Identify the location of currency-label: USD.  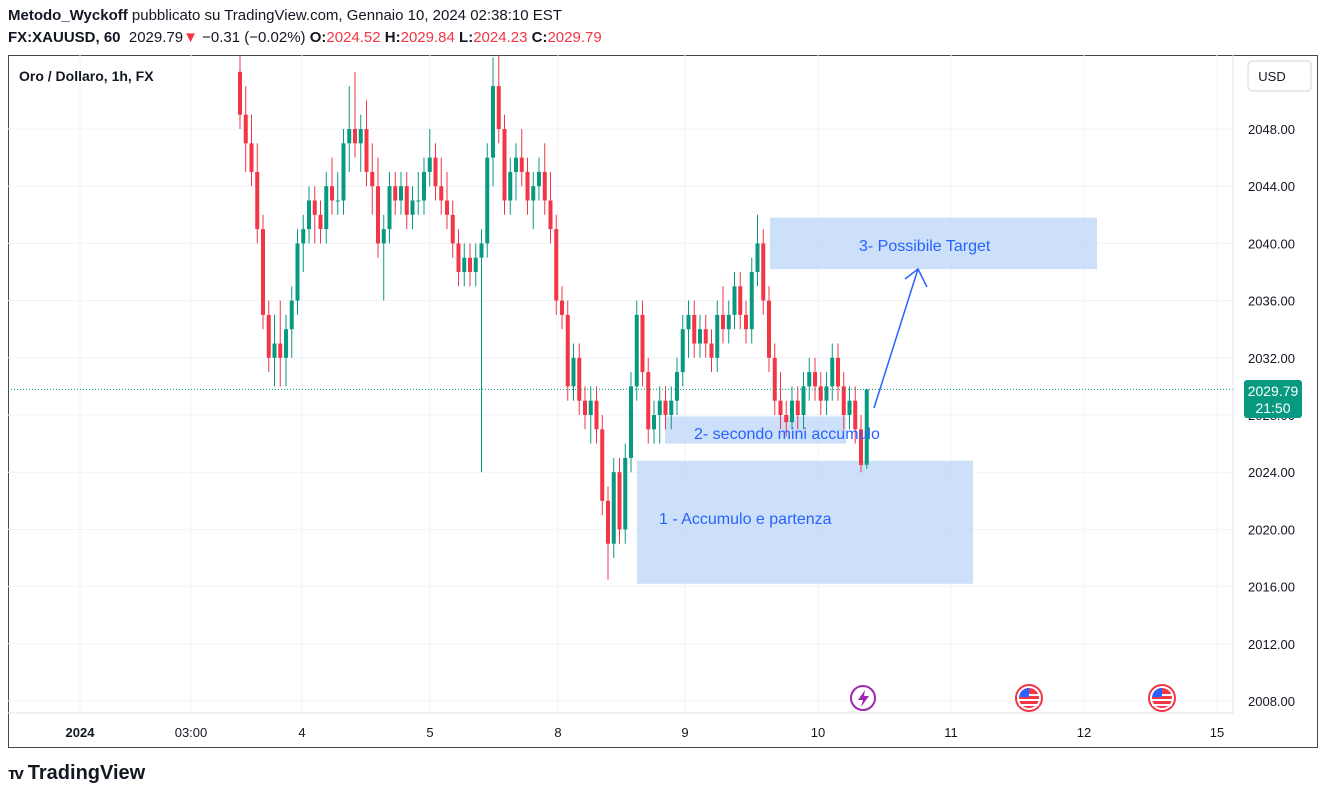
(1271, 76).